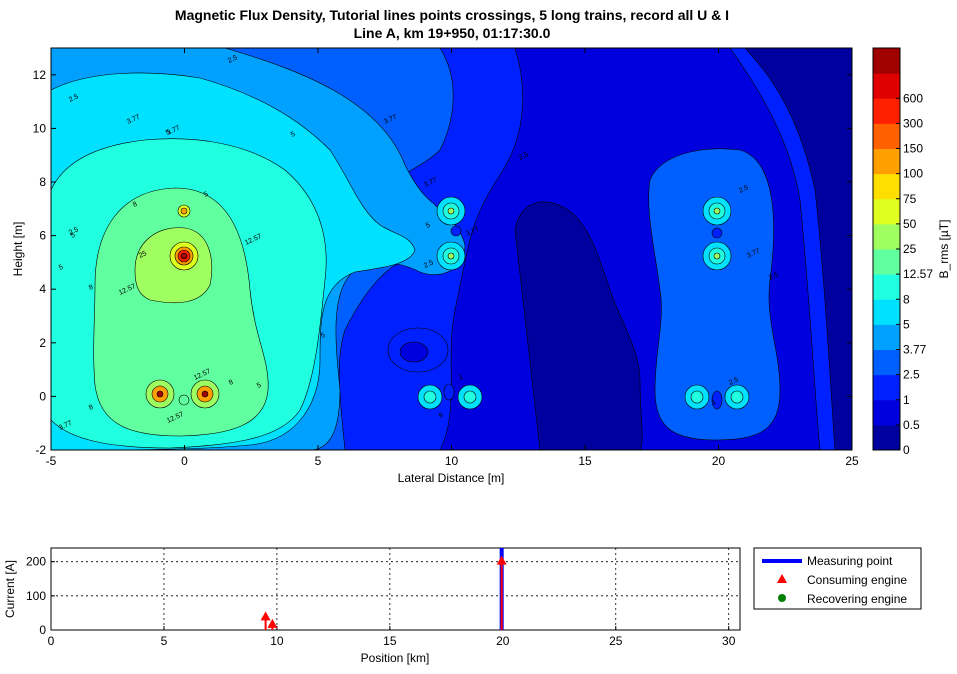  What do you see at coordinates (42, 236) in the screenshot?
I see `y-tick-label: 6` at bounding box center [42, 236].